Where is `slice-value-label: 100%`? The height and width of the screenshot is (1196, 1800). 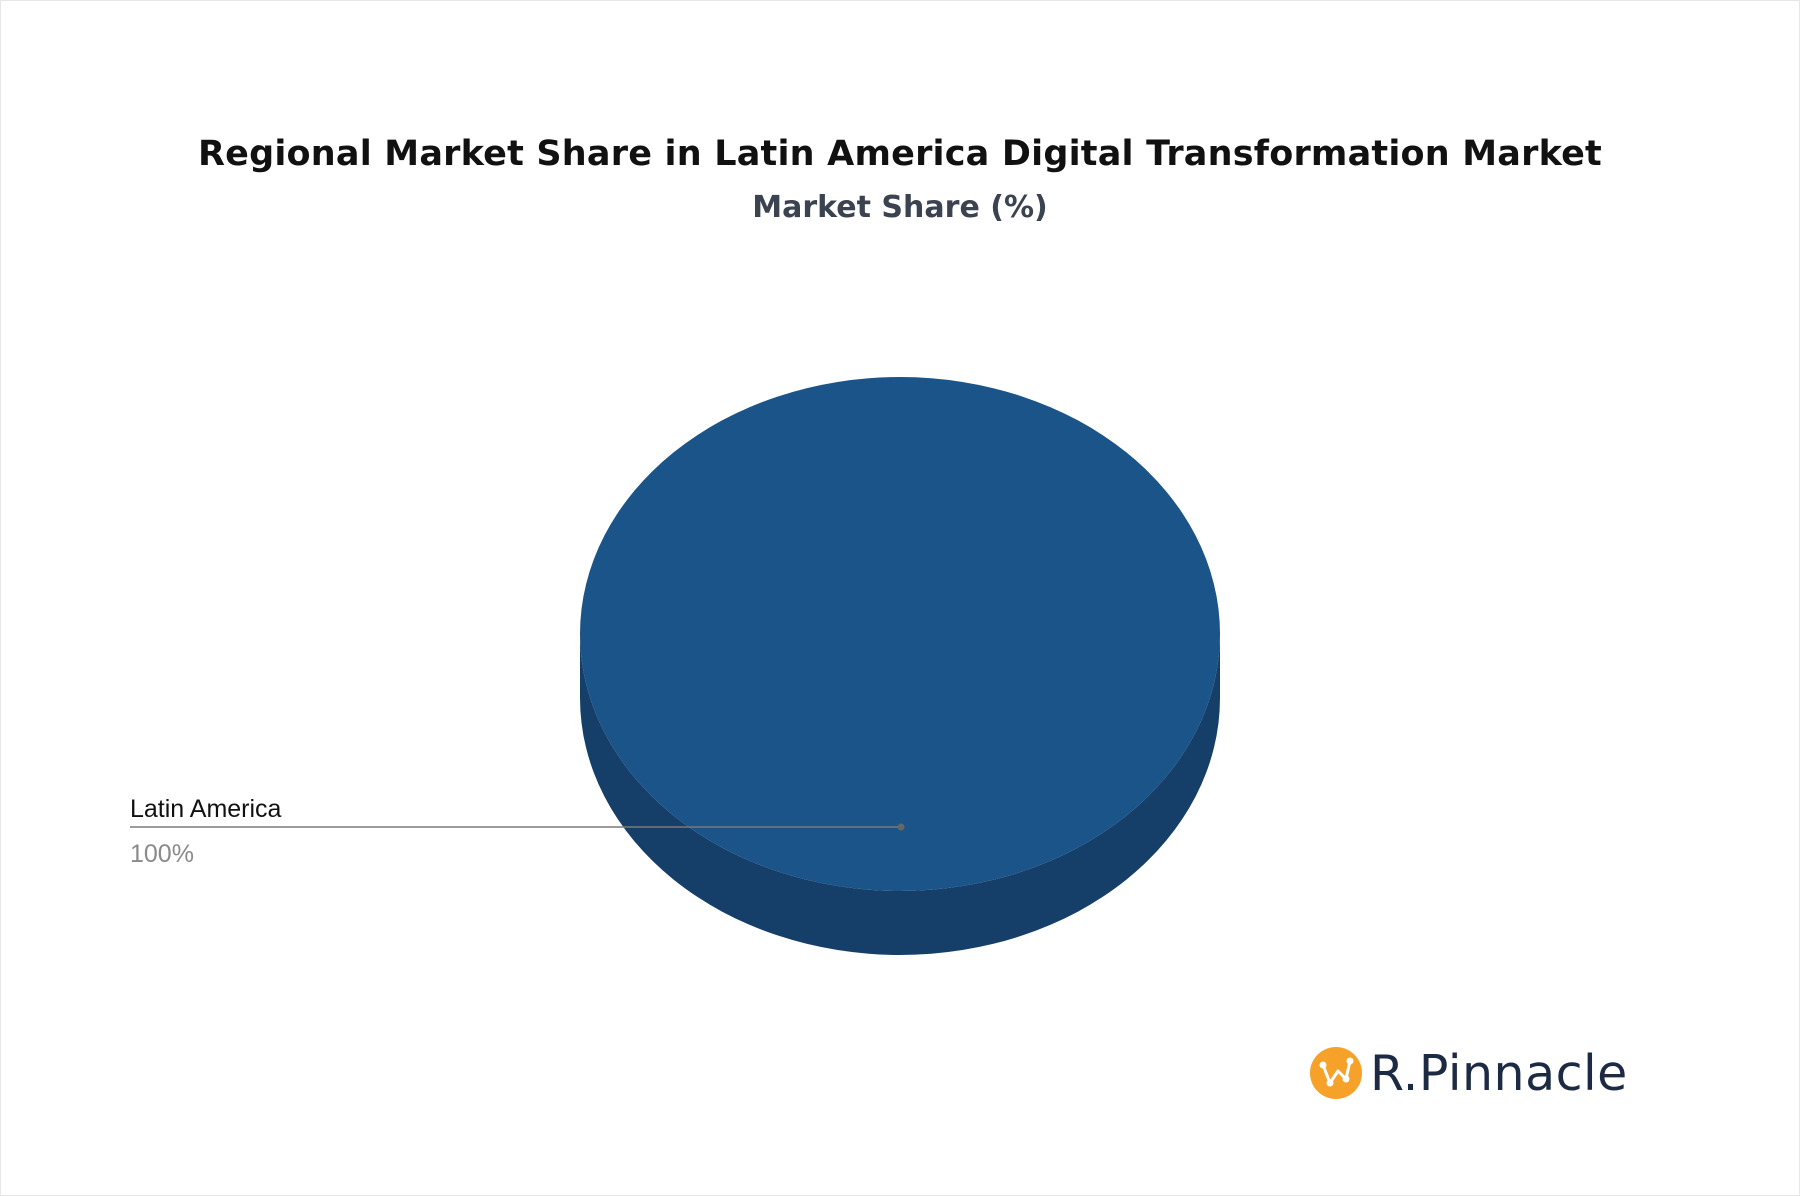
slice-value-label: 100% is located at coordinates (162, 854).